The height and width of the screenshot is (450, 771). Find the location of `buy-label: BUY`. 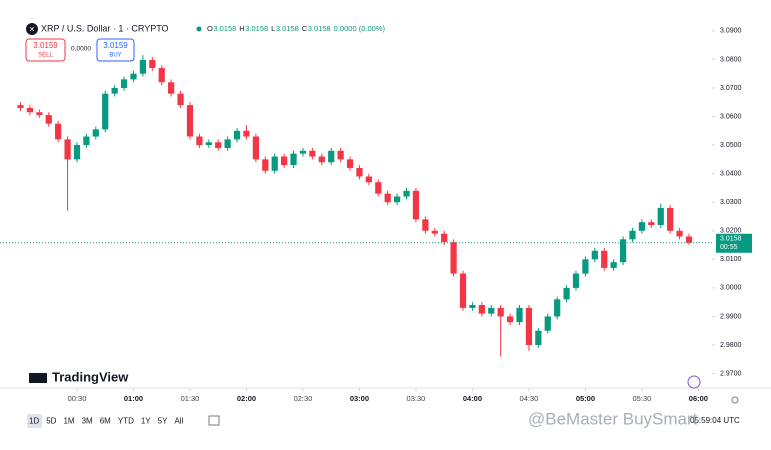

buy-label: BUY is located at coordinates (115, 56).